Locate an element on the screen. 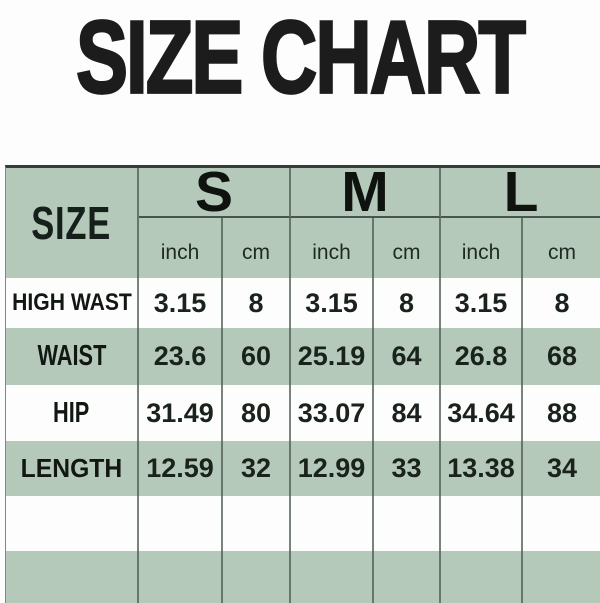  corner-header-label: SIZE is located at coordinates (71, 223).